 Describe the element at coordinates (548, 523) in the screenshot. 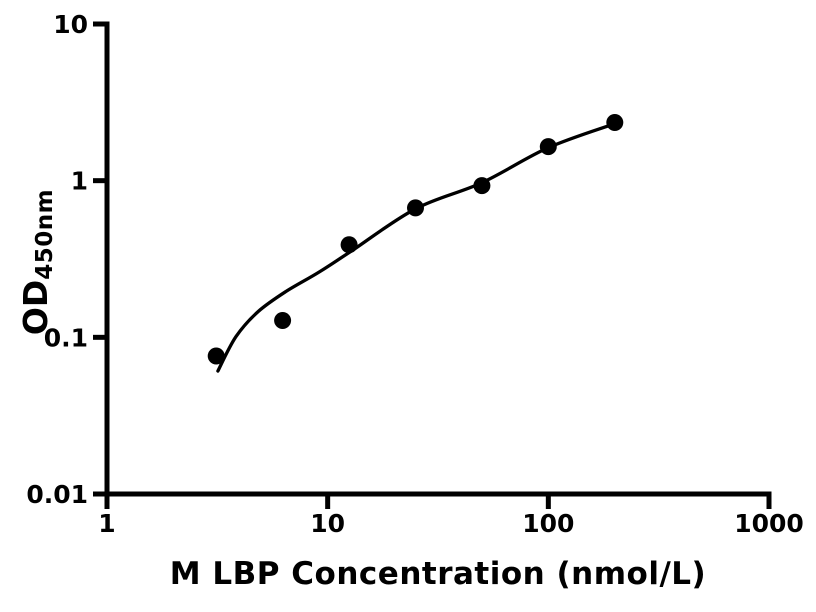

I see `x-tick-label: 100` at that location.